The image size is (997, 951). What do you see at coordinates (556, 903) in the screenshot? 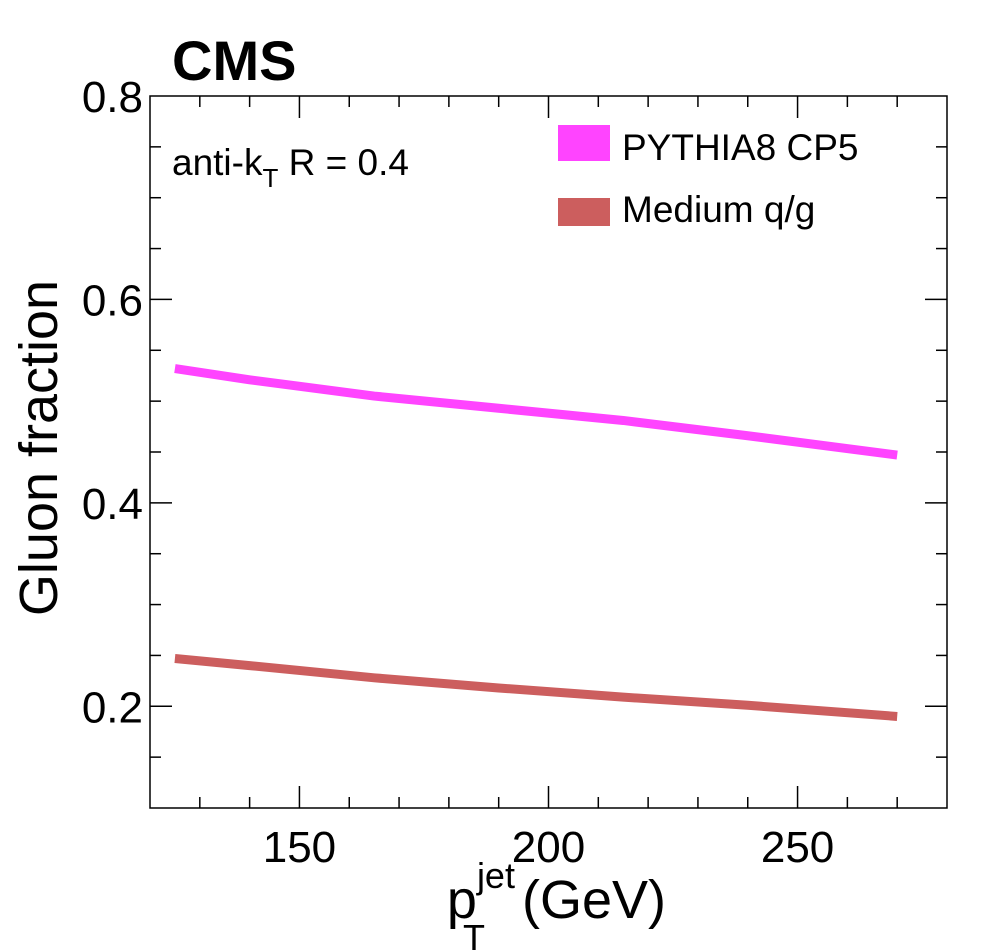
I see `x-axis-title: pjet T (GeV)` at bounding box center [556, 903].